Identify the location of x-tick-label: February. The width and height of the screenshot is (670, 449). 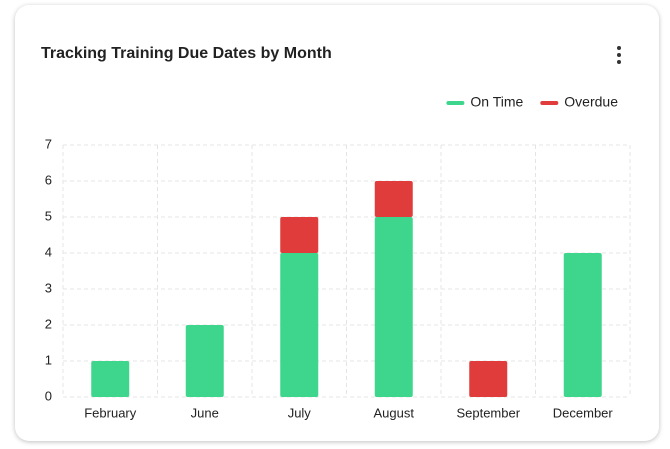
(110, 412).